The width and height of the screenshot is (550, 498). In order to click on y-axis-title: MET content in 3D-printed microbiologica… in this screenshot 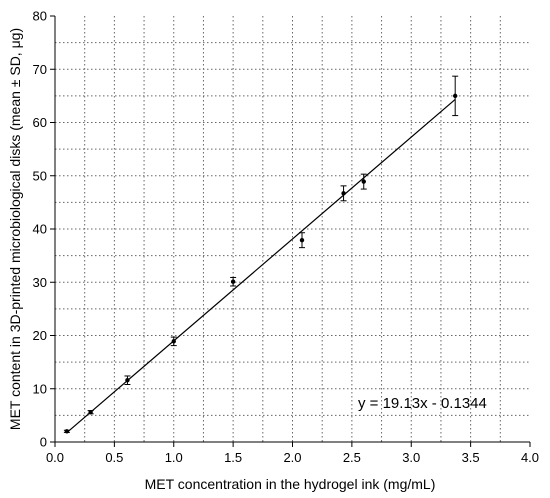, I will do `click(15, 229)`.